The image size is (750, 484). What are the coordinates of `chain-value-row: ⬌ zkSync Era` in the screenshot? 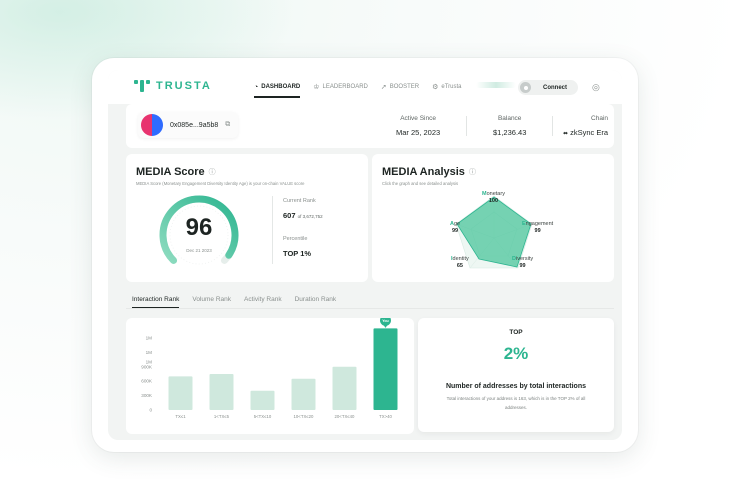 It's located at (584, 132).